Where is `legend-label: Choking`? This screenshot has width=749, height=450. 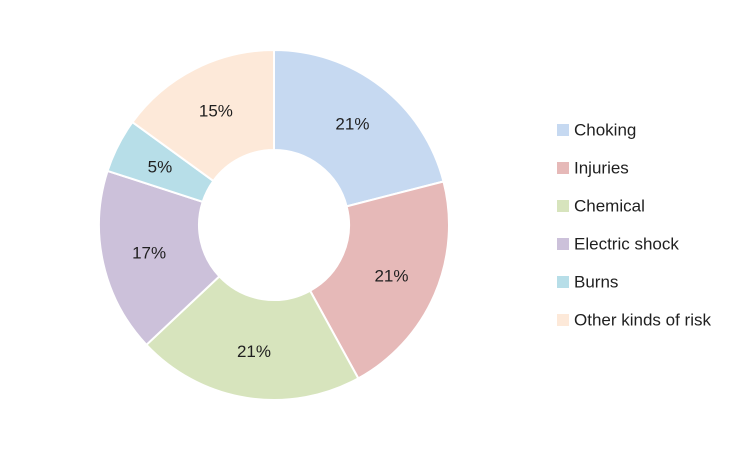 legend-label: Choking is located at coordinates (605, 130).